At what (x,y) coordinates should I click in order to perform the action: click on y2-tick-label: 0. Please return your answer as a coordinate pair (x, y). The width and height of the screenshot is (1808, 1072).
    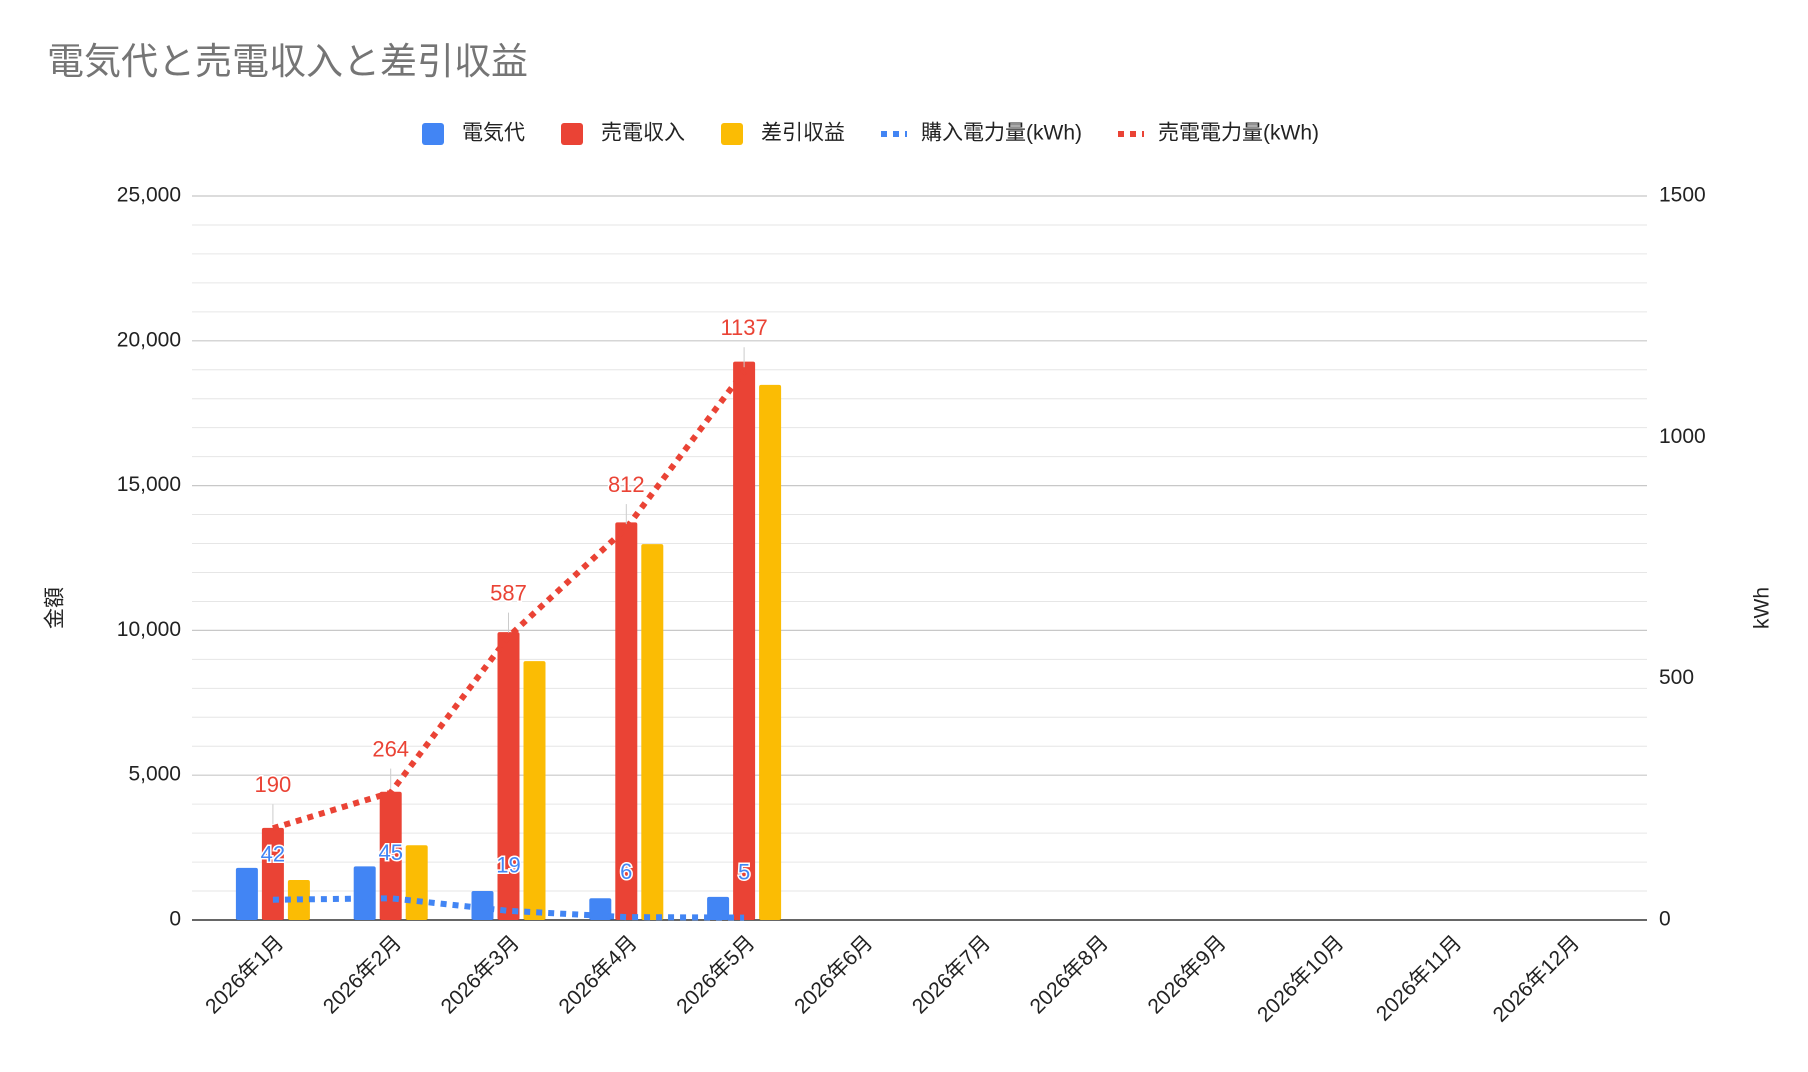
    Looking at the image, I should click on (1665, 919).